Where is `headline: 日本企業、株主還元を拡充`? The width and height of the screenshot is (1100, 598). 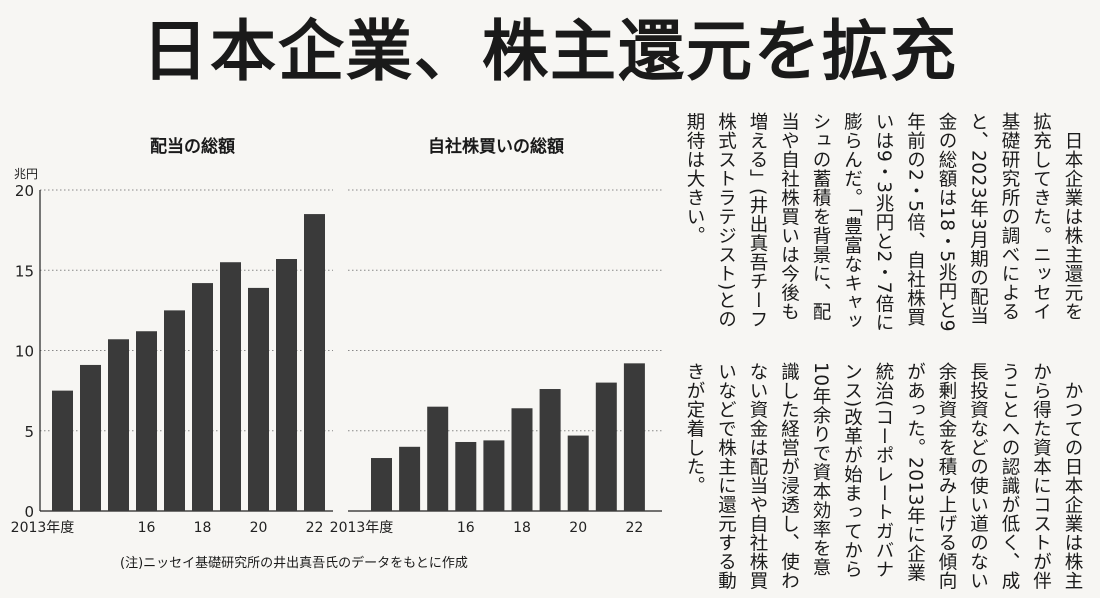 headline: 日本企業、株主還元を拡充 is located at coordinates (550, 51).